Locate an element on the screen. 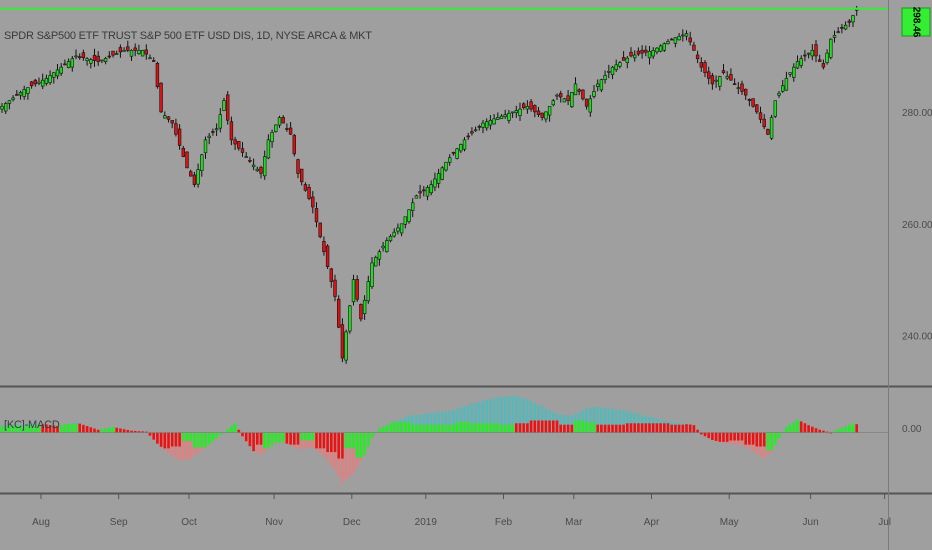  price-tick-label: 260.00 is located at coordinates (917, 225).